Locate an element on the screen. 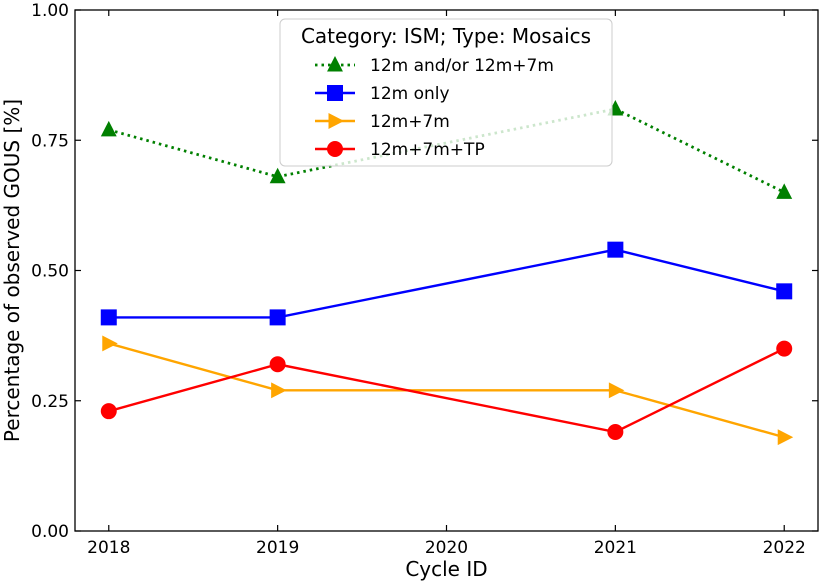 Image resolution: width=830 pixels, height=584 pixels. legend-label: 12m and/or 12m+7m is located at coordinates (462, 66).